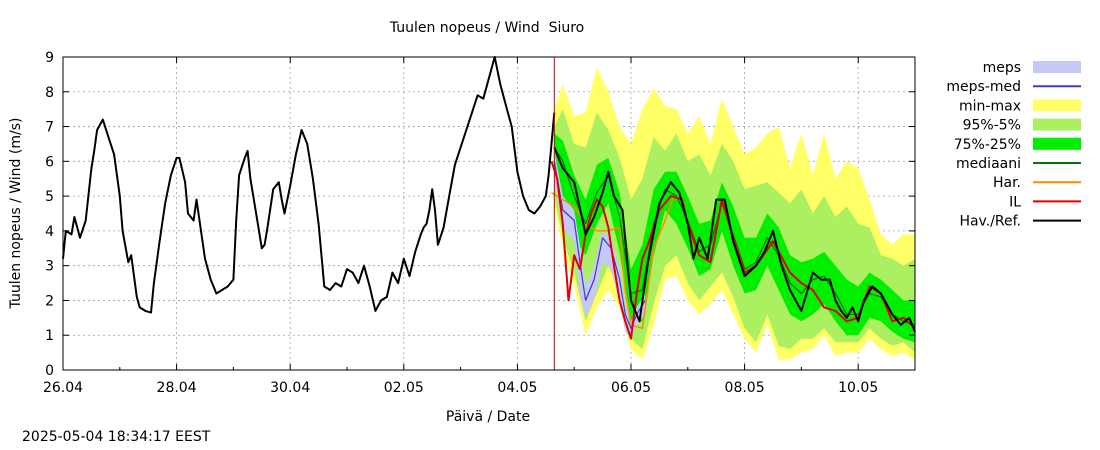 The height and width of the screenshot is (450, 1100). I want to click on line-hav, so click(734, 240).